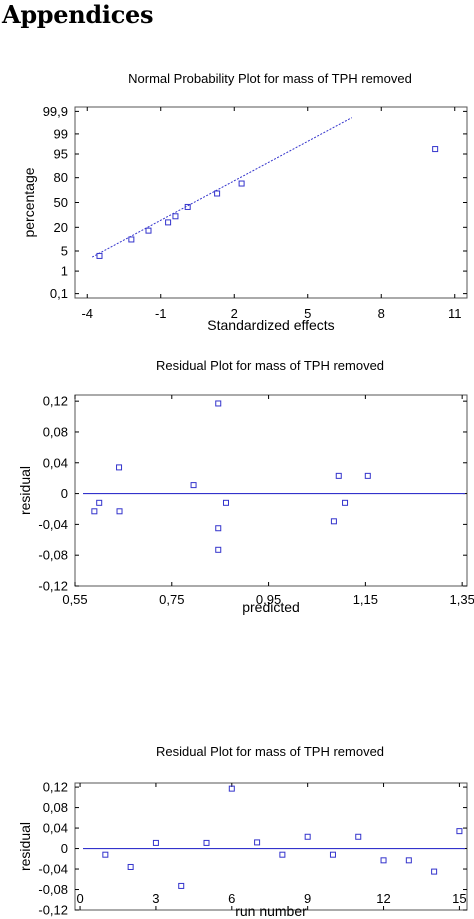  What do you see at coordinates (61, 133) in the screenshot?
I see `y-tick-label: 99` at bounding box center [61, 133].